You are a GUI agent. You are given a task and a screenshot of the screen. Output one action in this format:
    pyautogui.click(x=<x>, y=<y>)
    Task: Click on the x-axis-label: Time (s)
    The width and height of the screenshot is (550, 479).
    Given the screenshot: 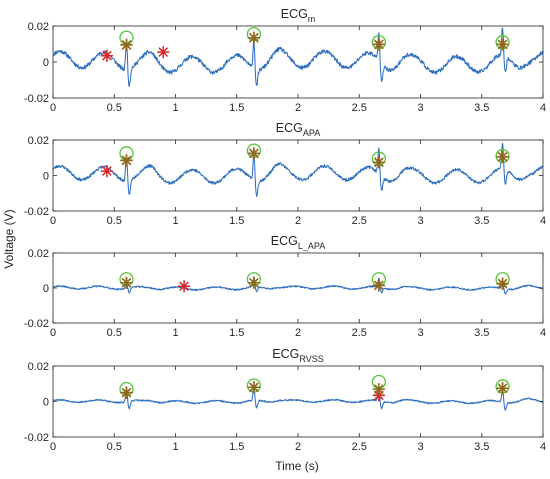 What is the action you would take?
    pyautogui.click(x=297, y=466)
    